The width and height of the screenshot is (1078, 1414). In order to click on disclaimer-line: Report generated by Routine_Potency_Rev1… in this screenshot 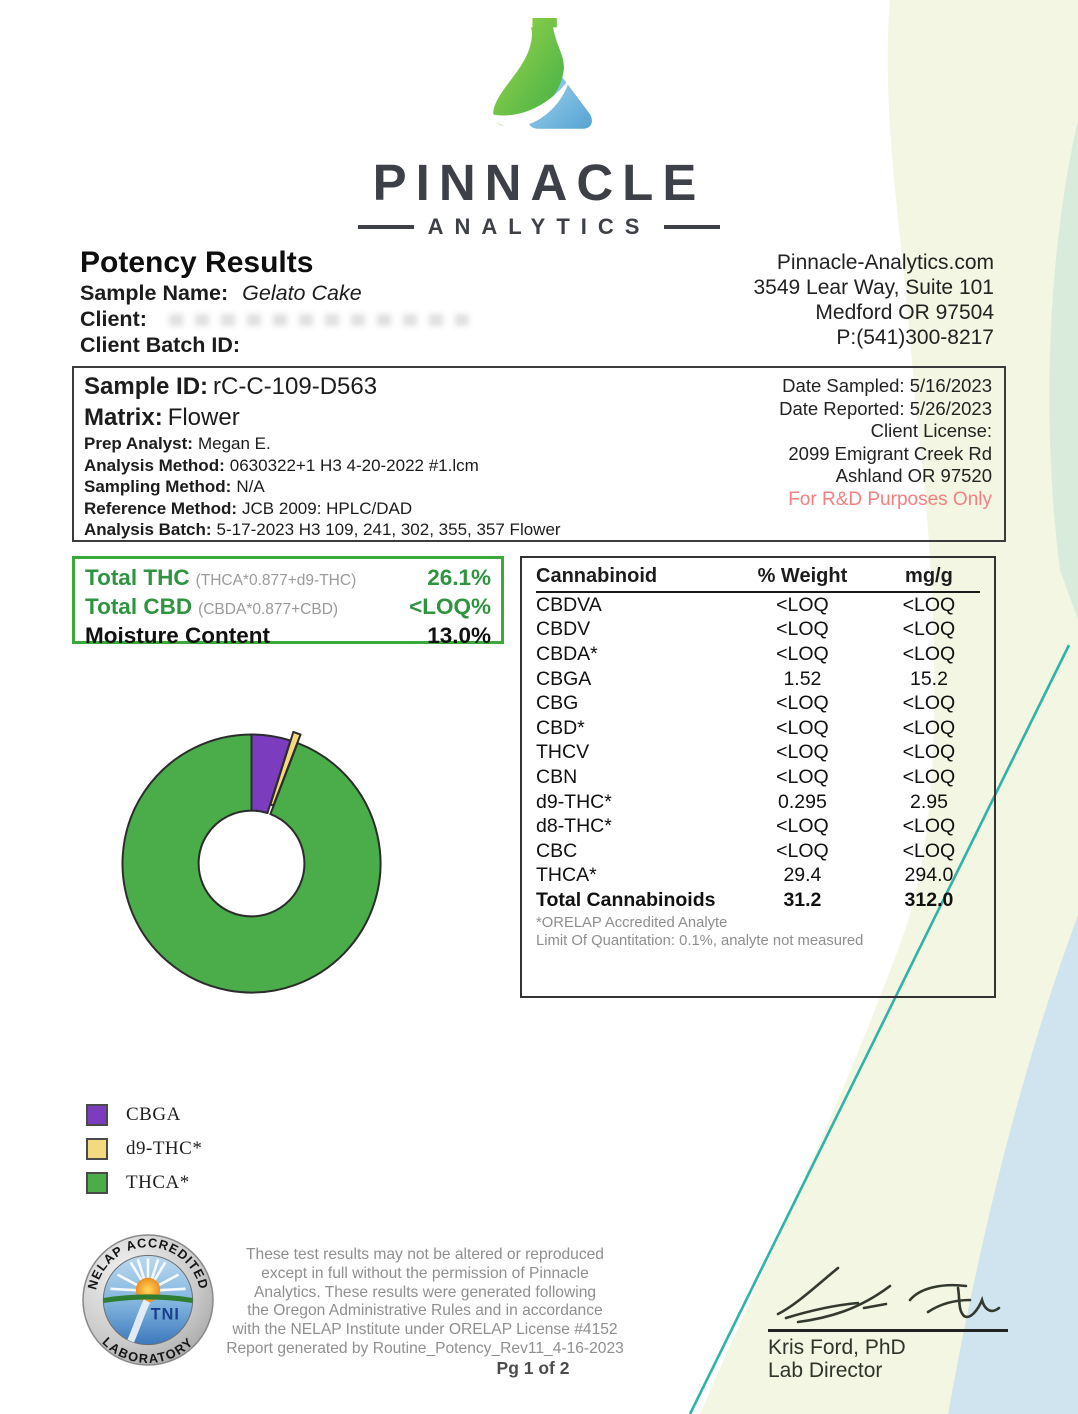, I will do `click(425, 1348)`.